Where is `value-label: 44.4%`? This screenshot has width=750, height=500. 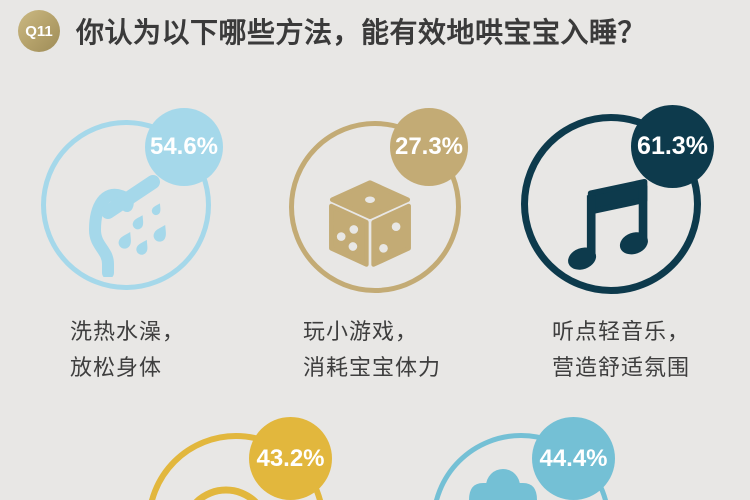 value-label: 44.4% is located at coordinates (573, 458).